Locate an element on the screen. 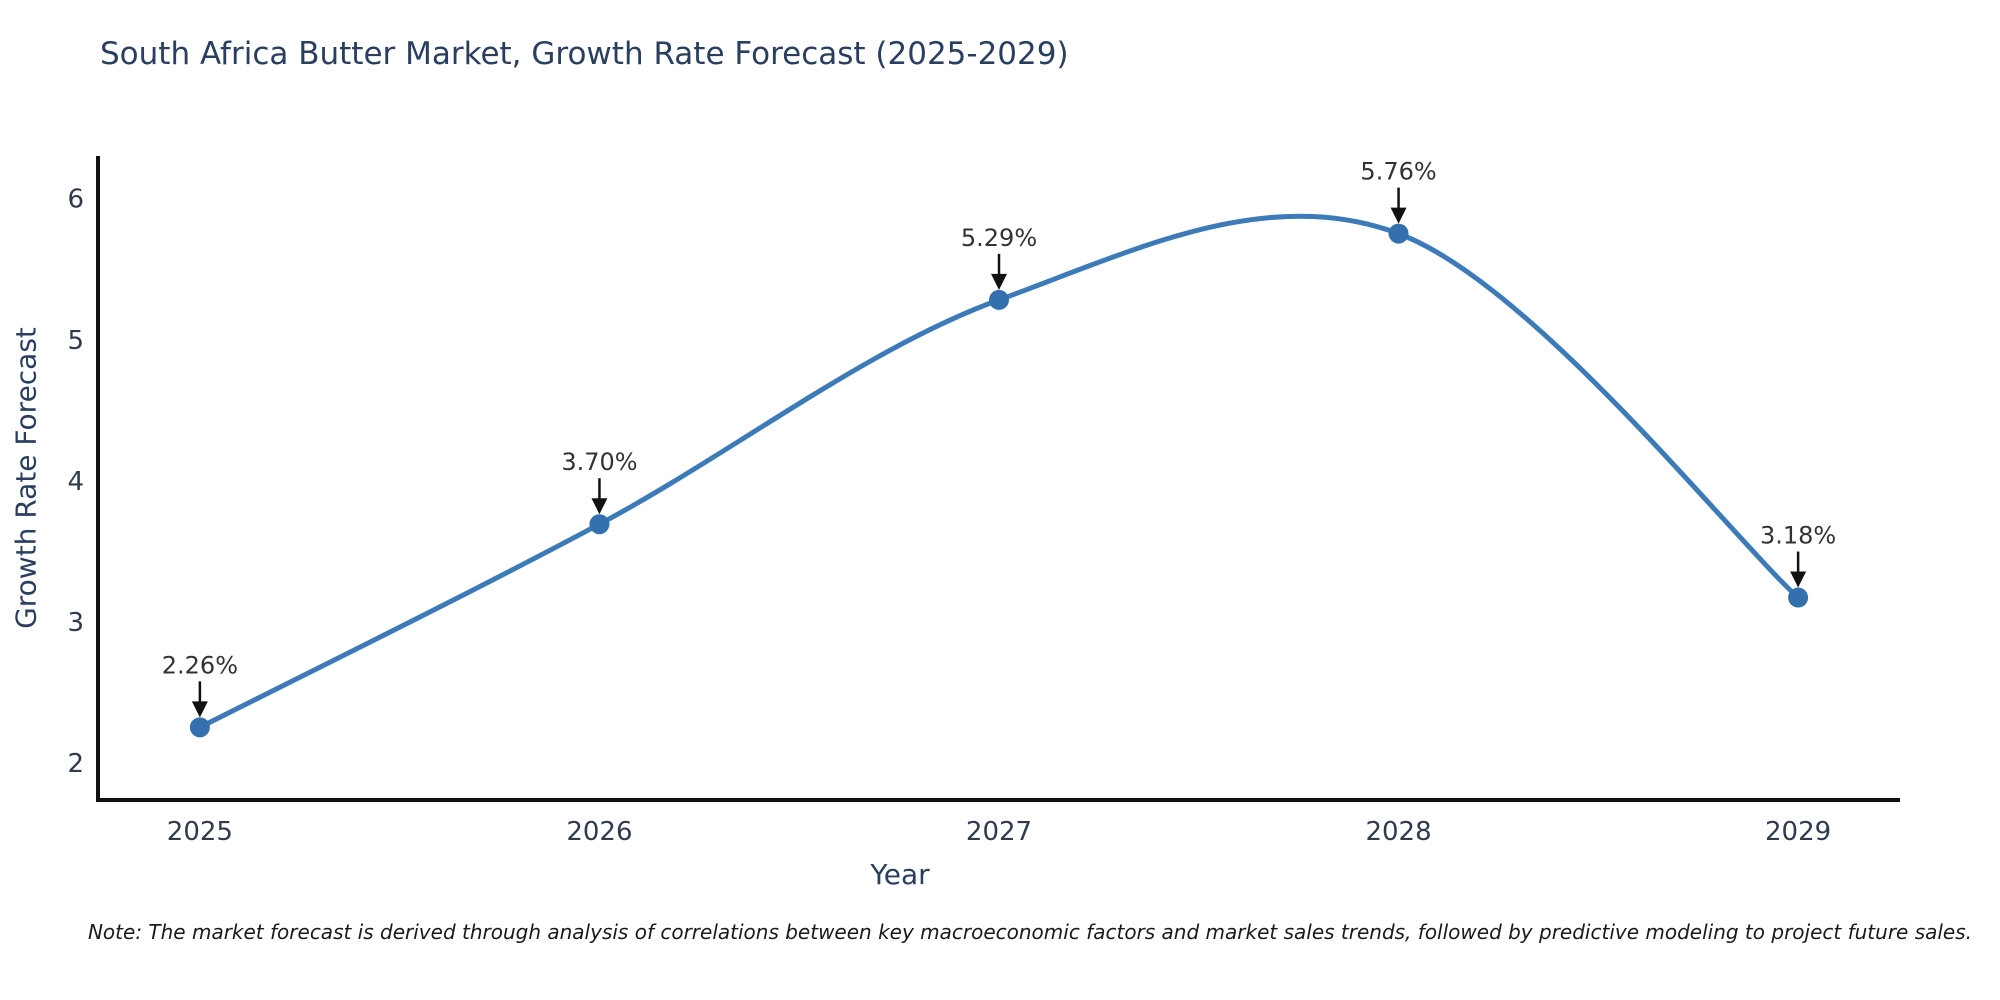 Image resolution: width=2000 pixels, height=1000 pixels. annotation-arrowhead-2028 is located at coordinates (1398, 215).